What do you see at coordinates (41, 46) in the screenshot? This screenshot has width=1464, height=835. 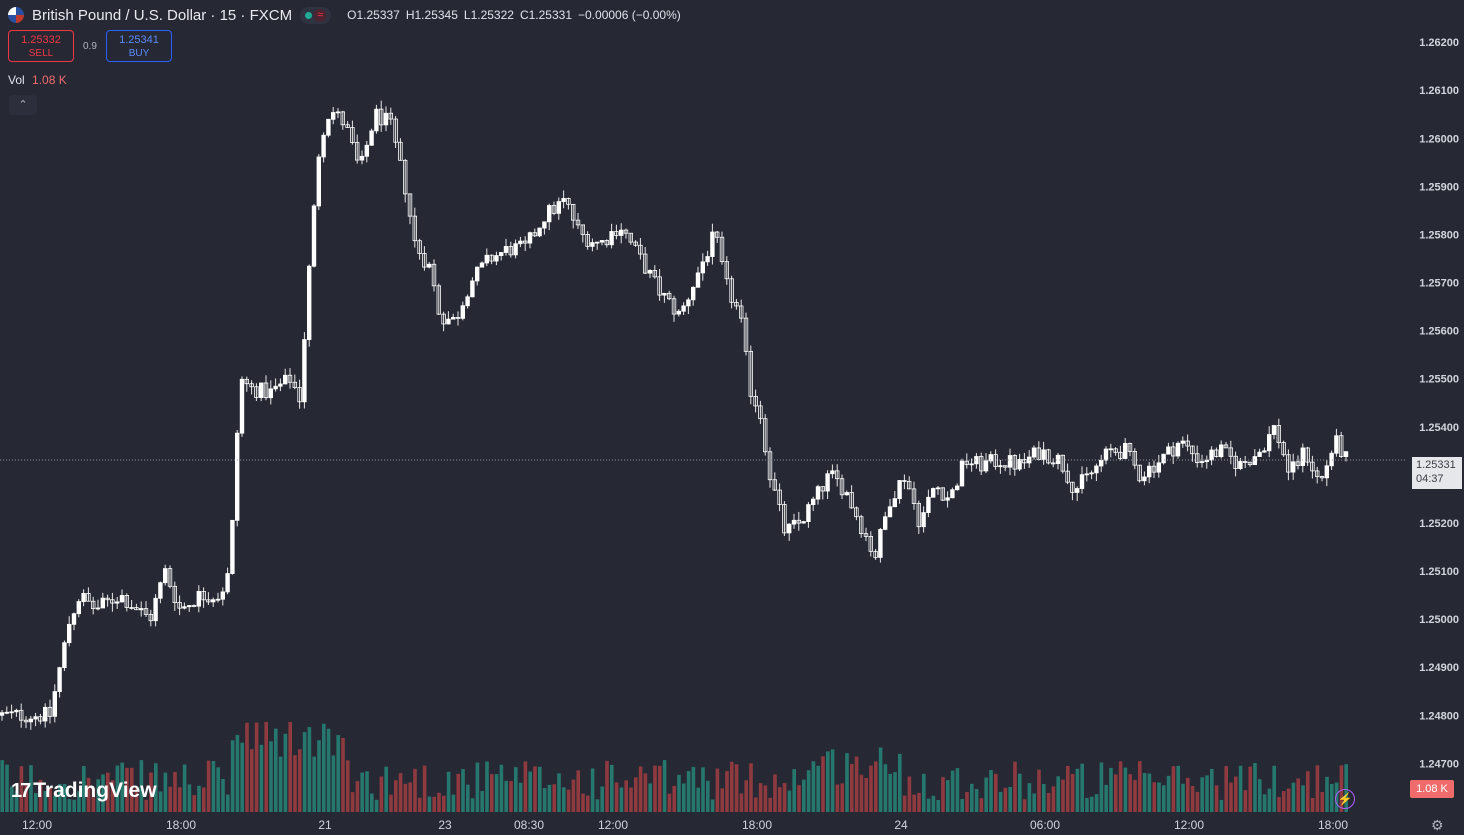 I see `sell-button: 1.25332 SELL` at bounding box center [41, 46].